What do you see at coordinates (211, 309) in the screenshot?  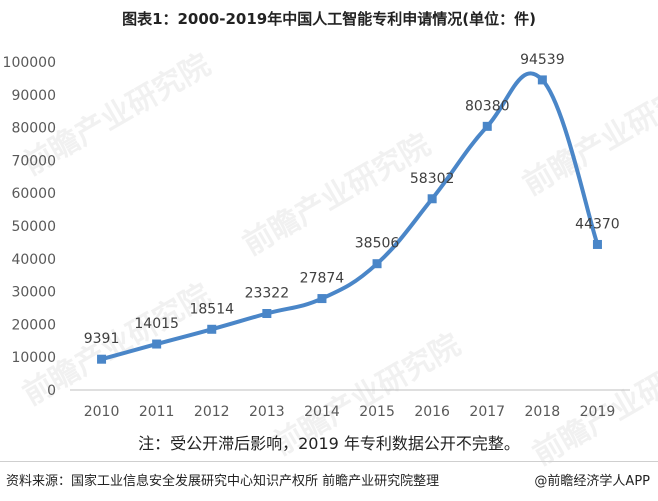 I see `data-label: 18514` at bounding box center [211, 309].